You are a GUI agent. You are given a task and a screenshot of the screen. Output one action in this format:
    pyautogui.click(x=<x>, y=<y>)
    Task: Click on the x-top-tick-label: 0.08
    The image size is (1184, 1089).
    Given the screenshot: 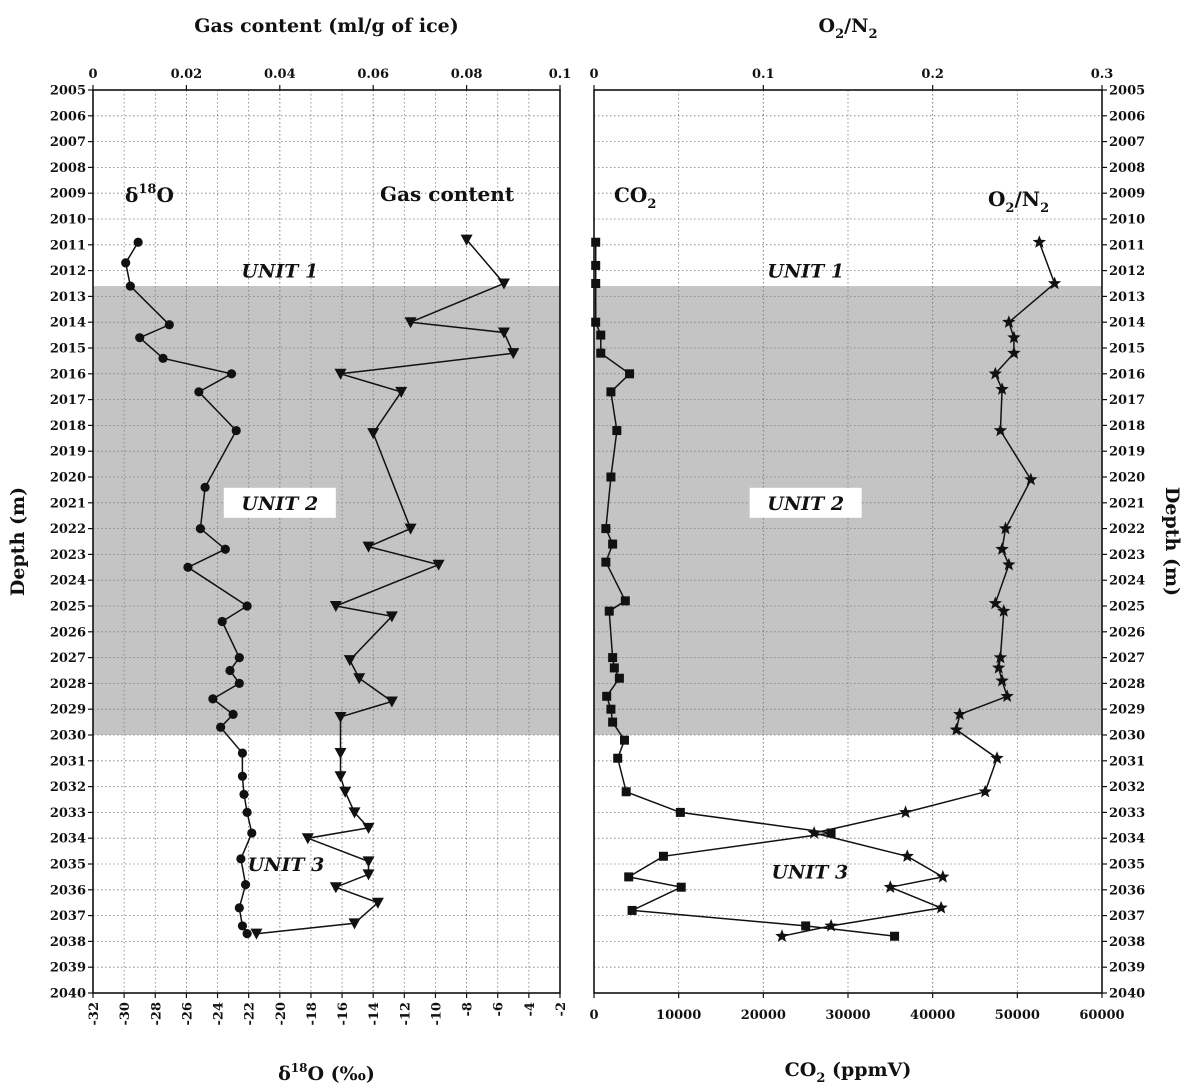 What is the action you would take?
    pyautogui.click(x=467, y=74)
    